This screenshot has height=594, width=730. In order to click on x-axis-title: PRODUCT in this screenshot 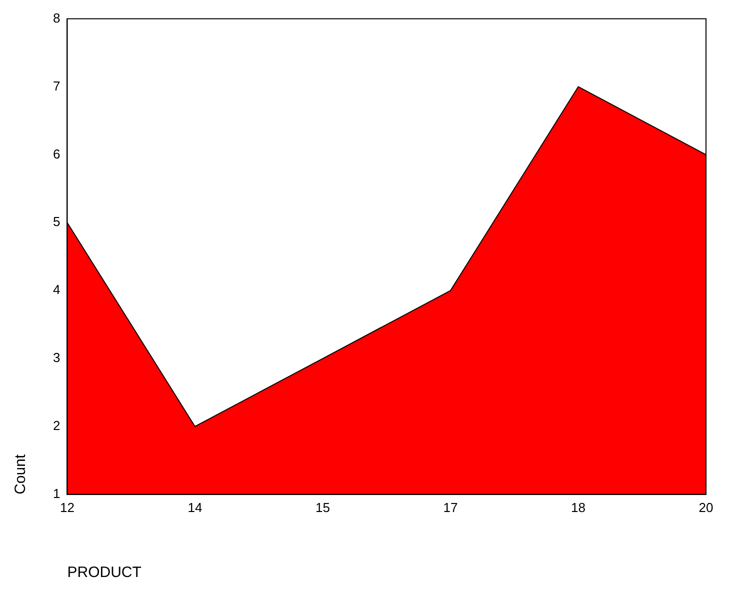, I will do `click(104, 573)`.